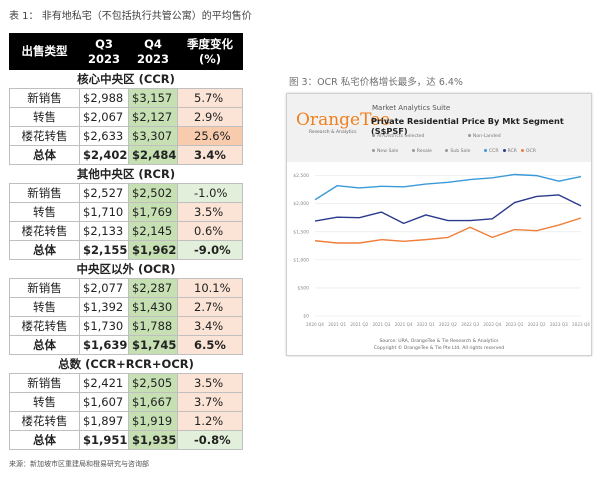  I want to click on figure-title: 图 3：OCR 私宅价格增长最多，达 6.4%, so click(376, 82).